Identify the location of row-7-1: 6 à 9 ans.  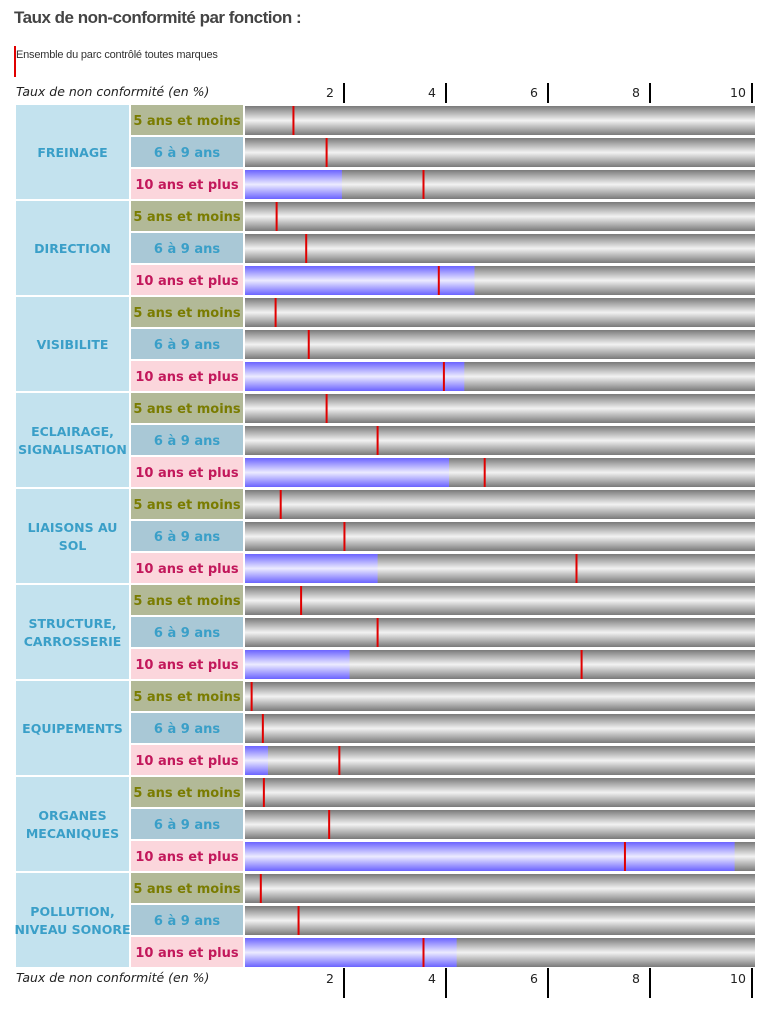
(443, 824).